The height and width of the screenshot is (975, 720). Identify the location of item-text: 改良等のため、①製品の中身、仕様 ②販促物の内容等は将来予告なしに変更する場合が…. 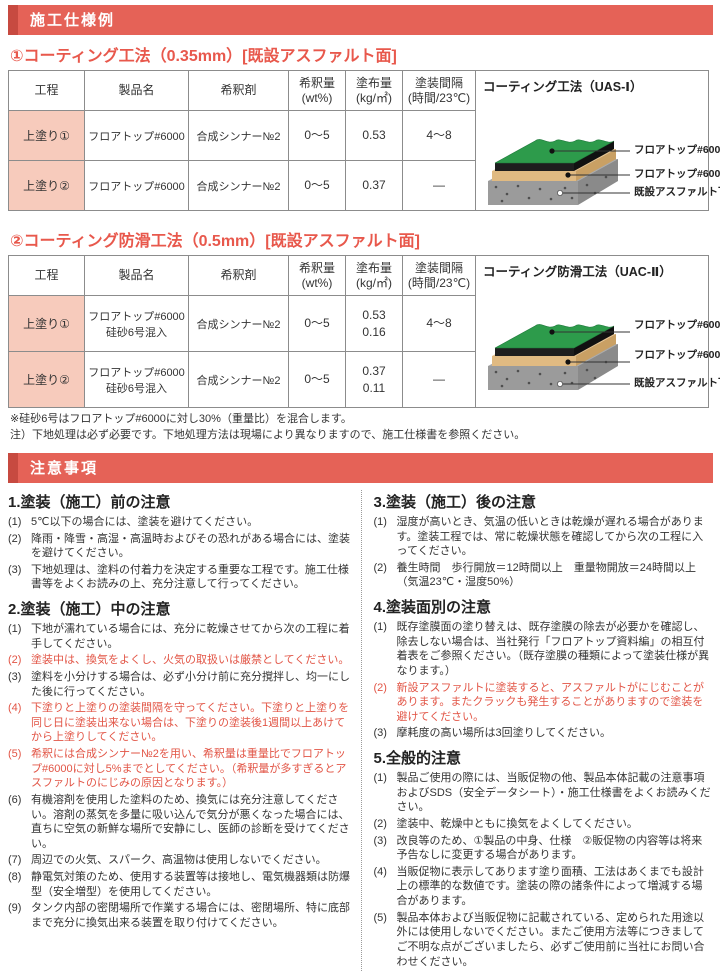
(549, 848).